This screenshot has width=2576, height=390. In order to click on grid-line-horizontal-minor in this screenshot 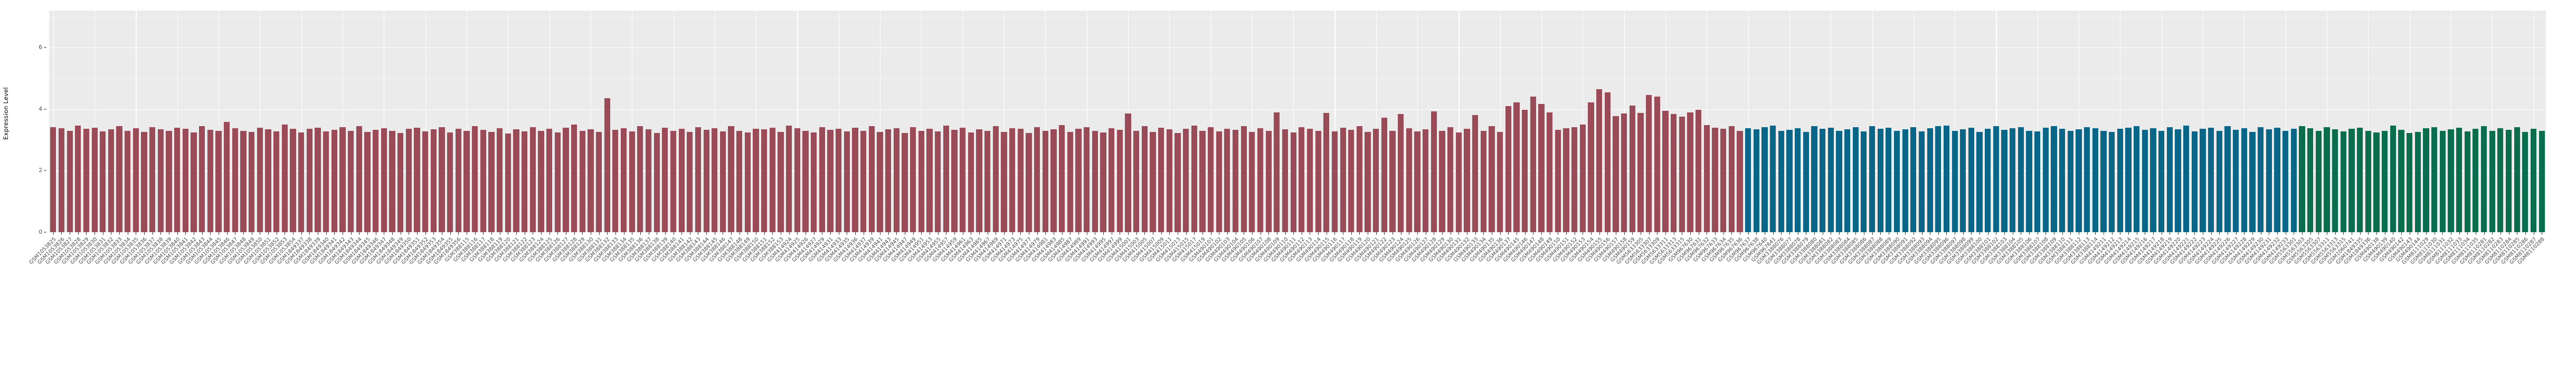, I will do `click(1297, 78)`.